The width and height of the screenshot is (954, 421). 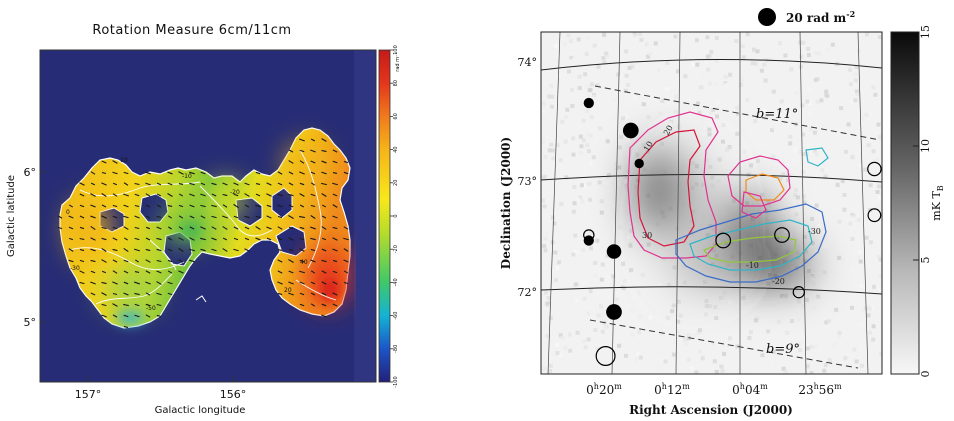 I want to click on left-x-axis-label: Galactic longitude, so click(x=200, y=410).